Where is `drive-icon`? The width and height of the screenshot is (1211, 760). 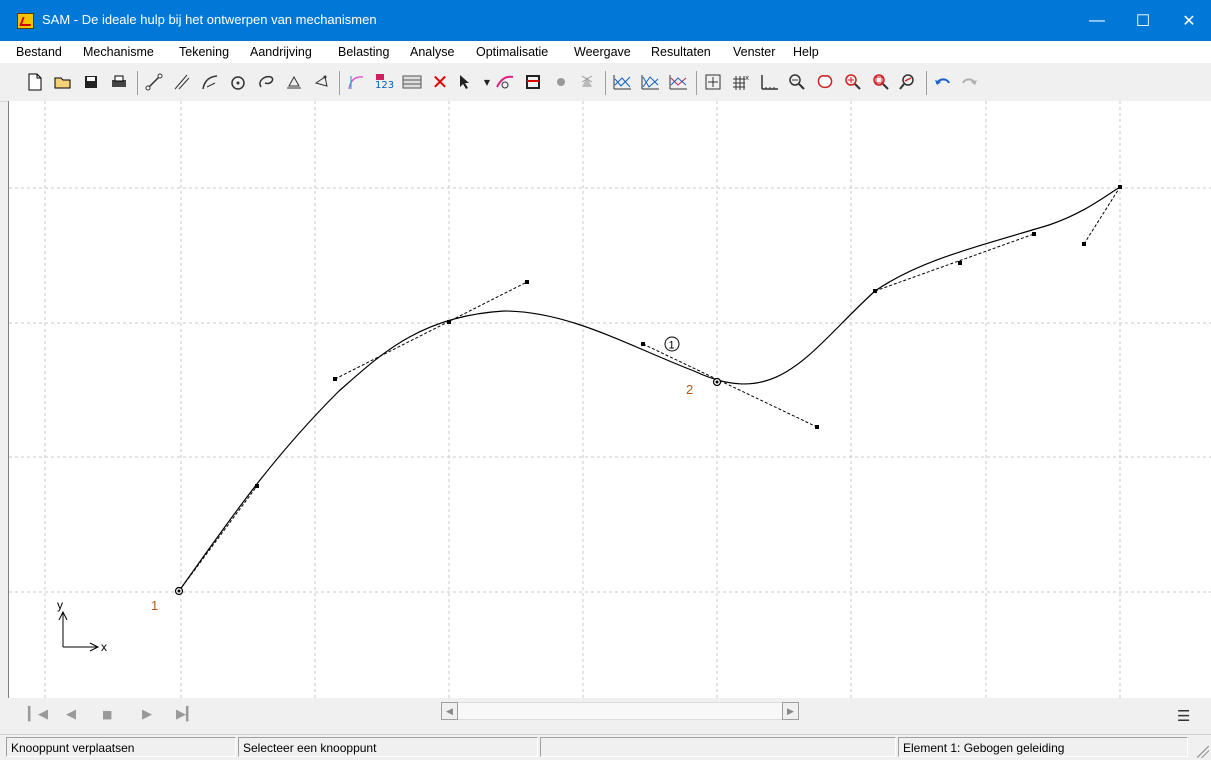
drive-icon is located at coordinates (505, 82).